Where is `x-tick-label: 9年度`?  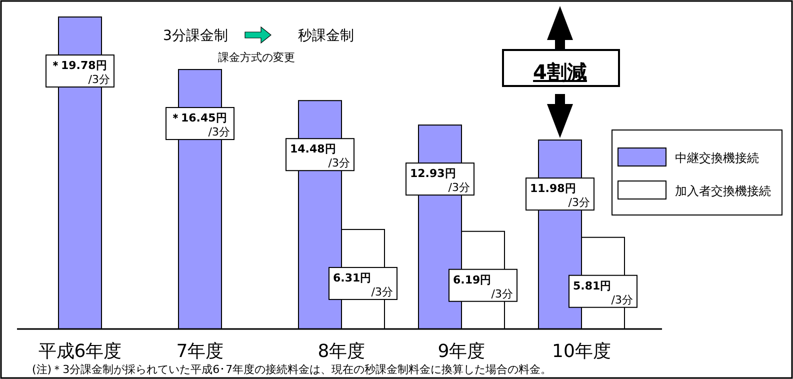 x-tick-label: 9年度 is located at coordinates (462, 351).